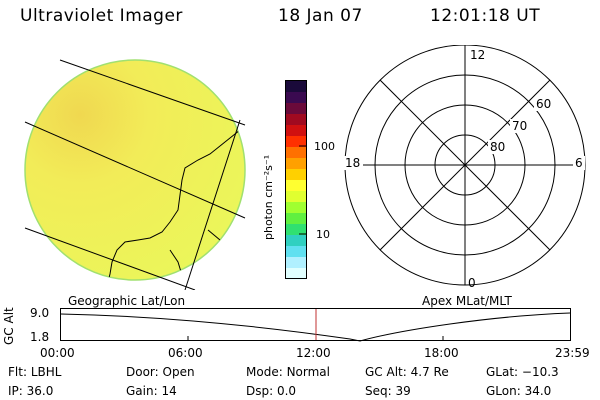  What do you see at coordinates (324, 146) in the screenshot?
I see `colorbar-tick-label: 100` at bounding box center [324, 146].